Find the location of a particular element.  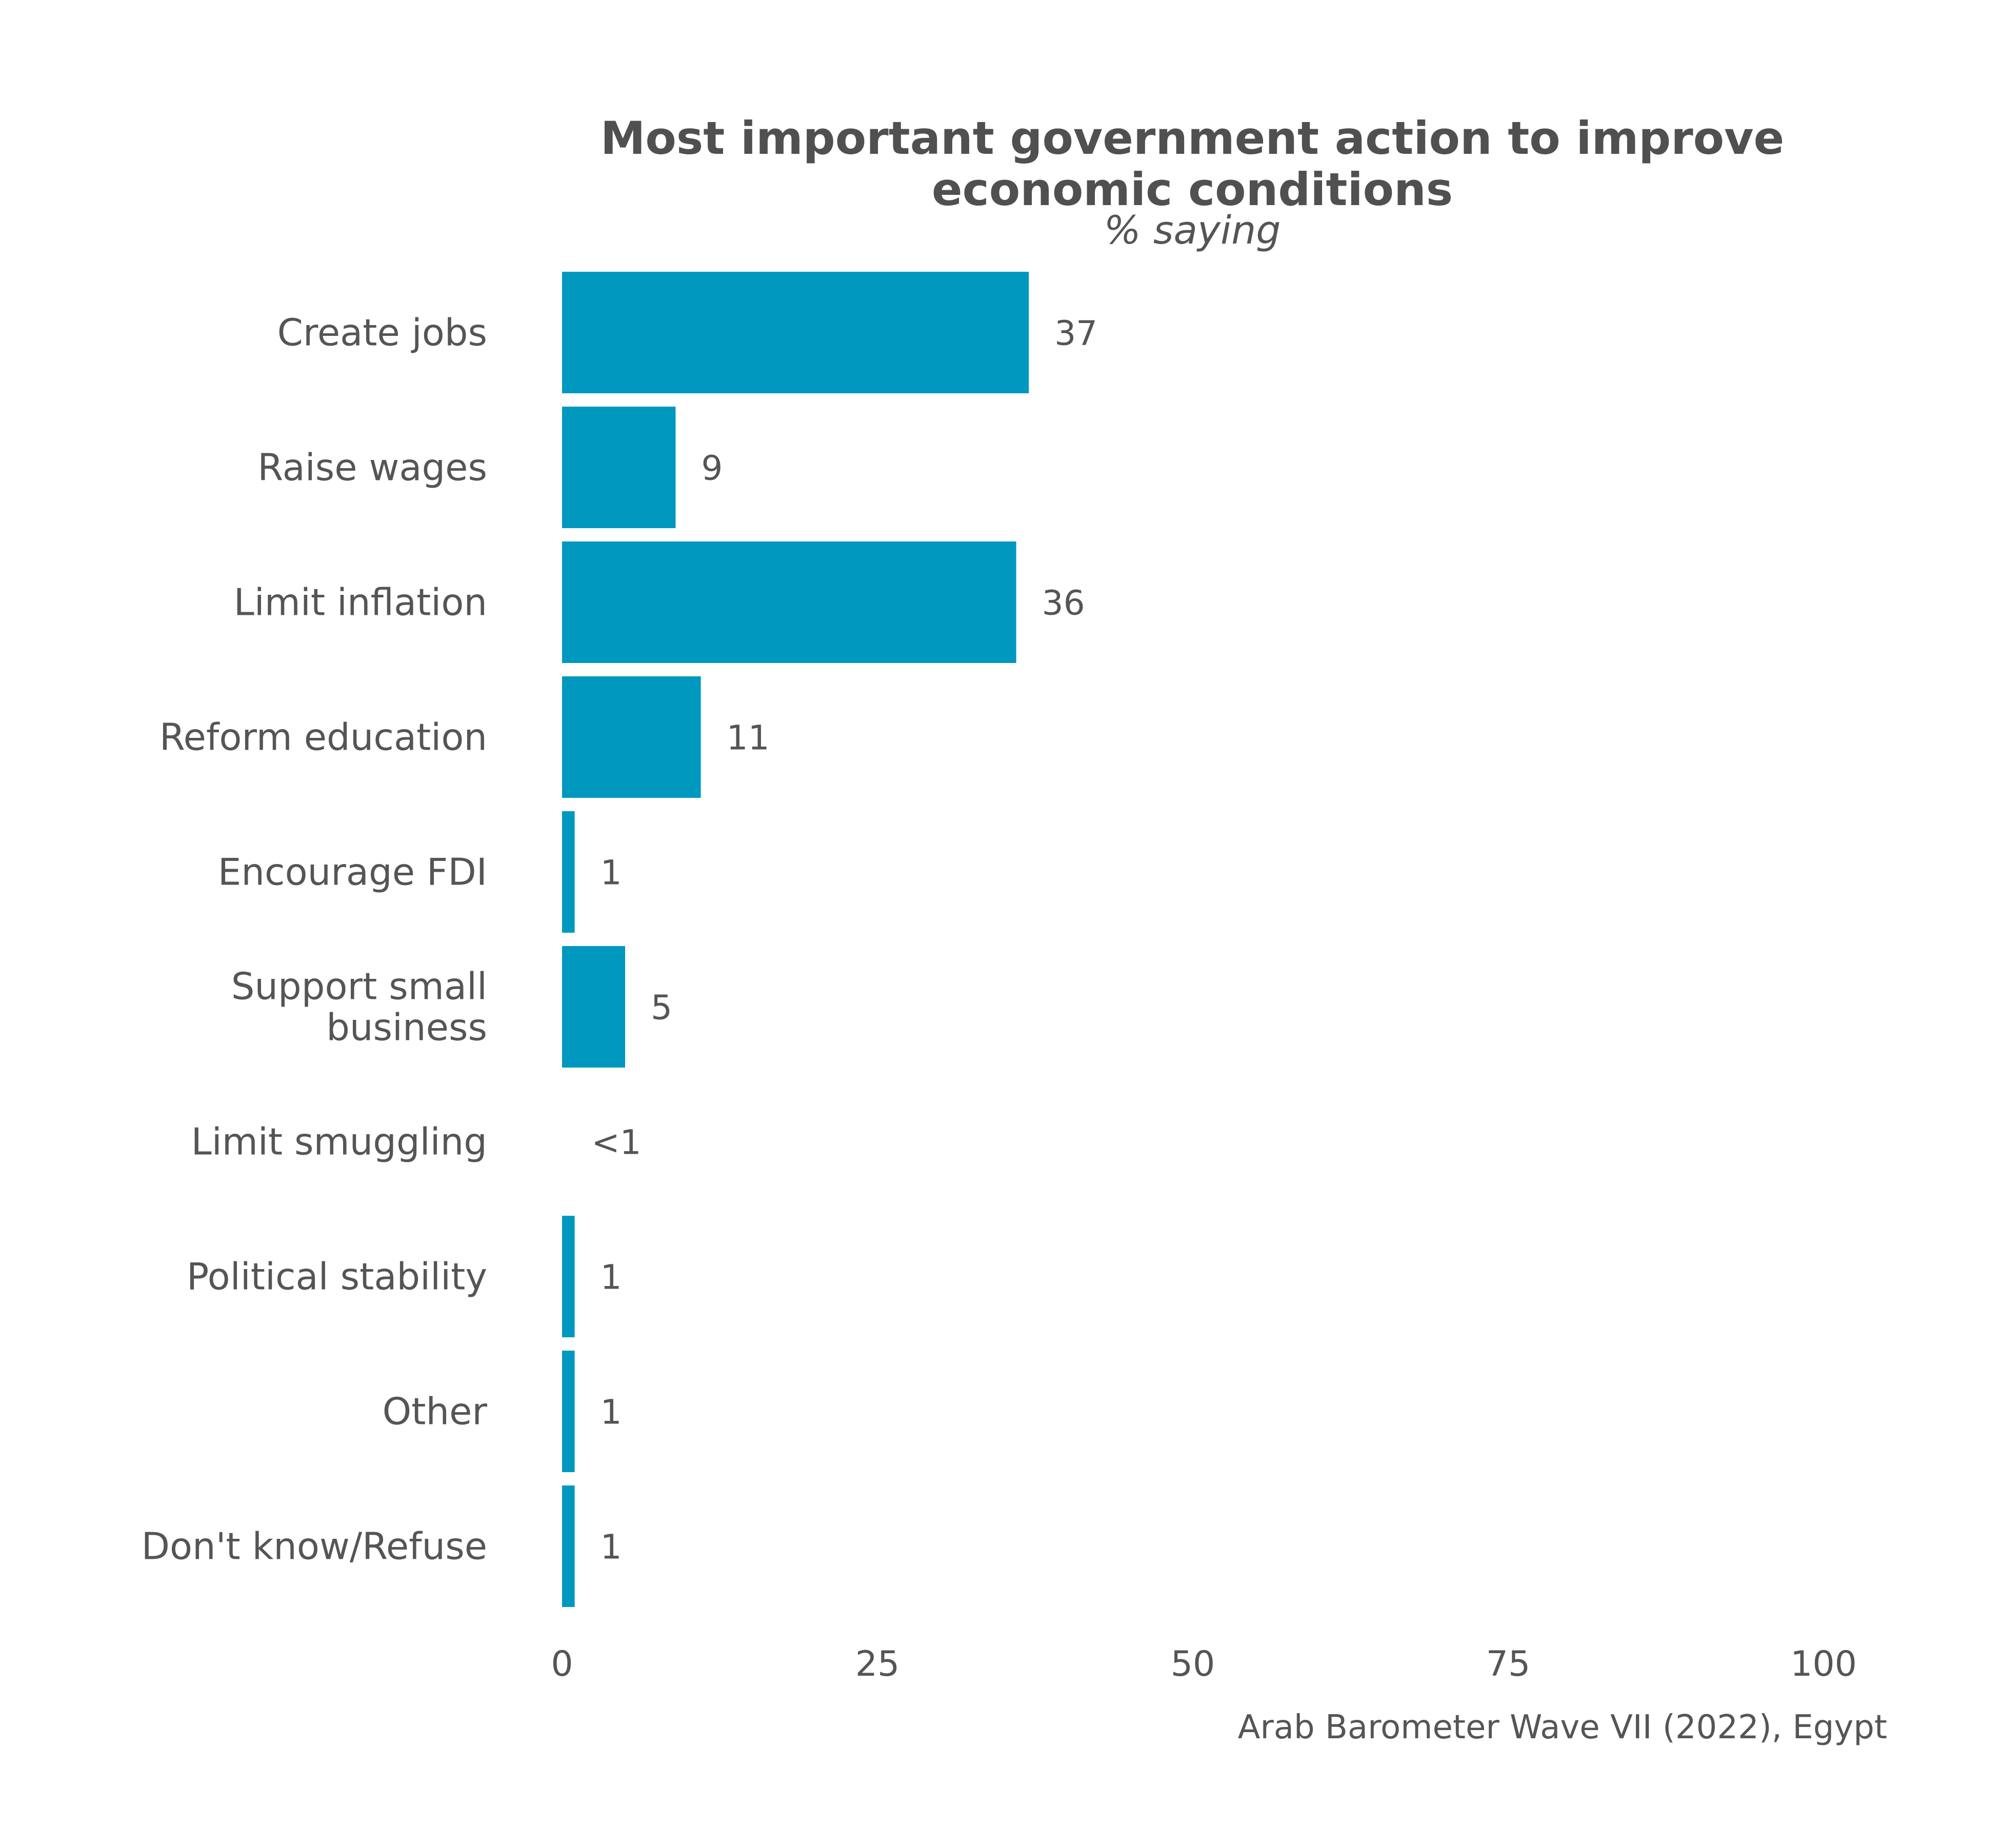

x-tick-label: 25 is located at coordinates (877, 1664).